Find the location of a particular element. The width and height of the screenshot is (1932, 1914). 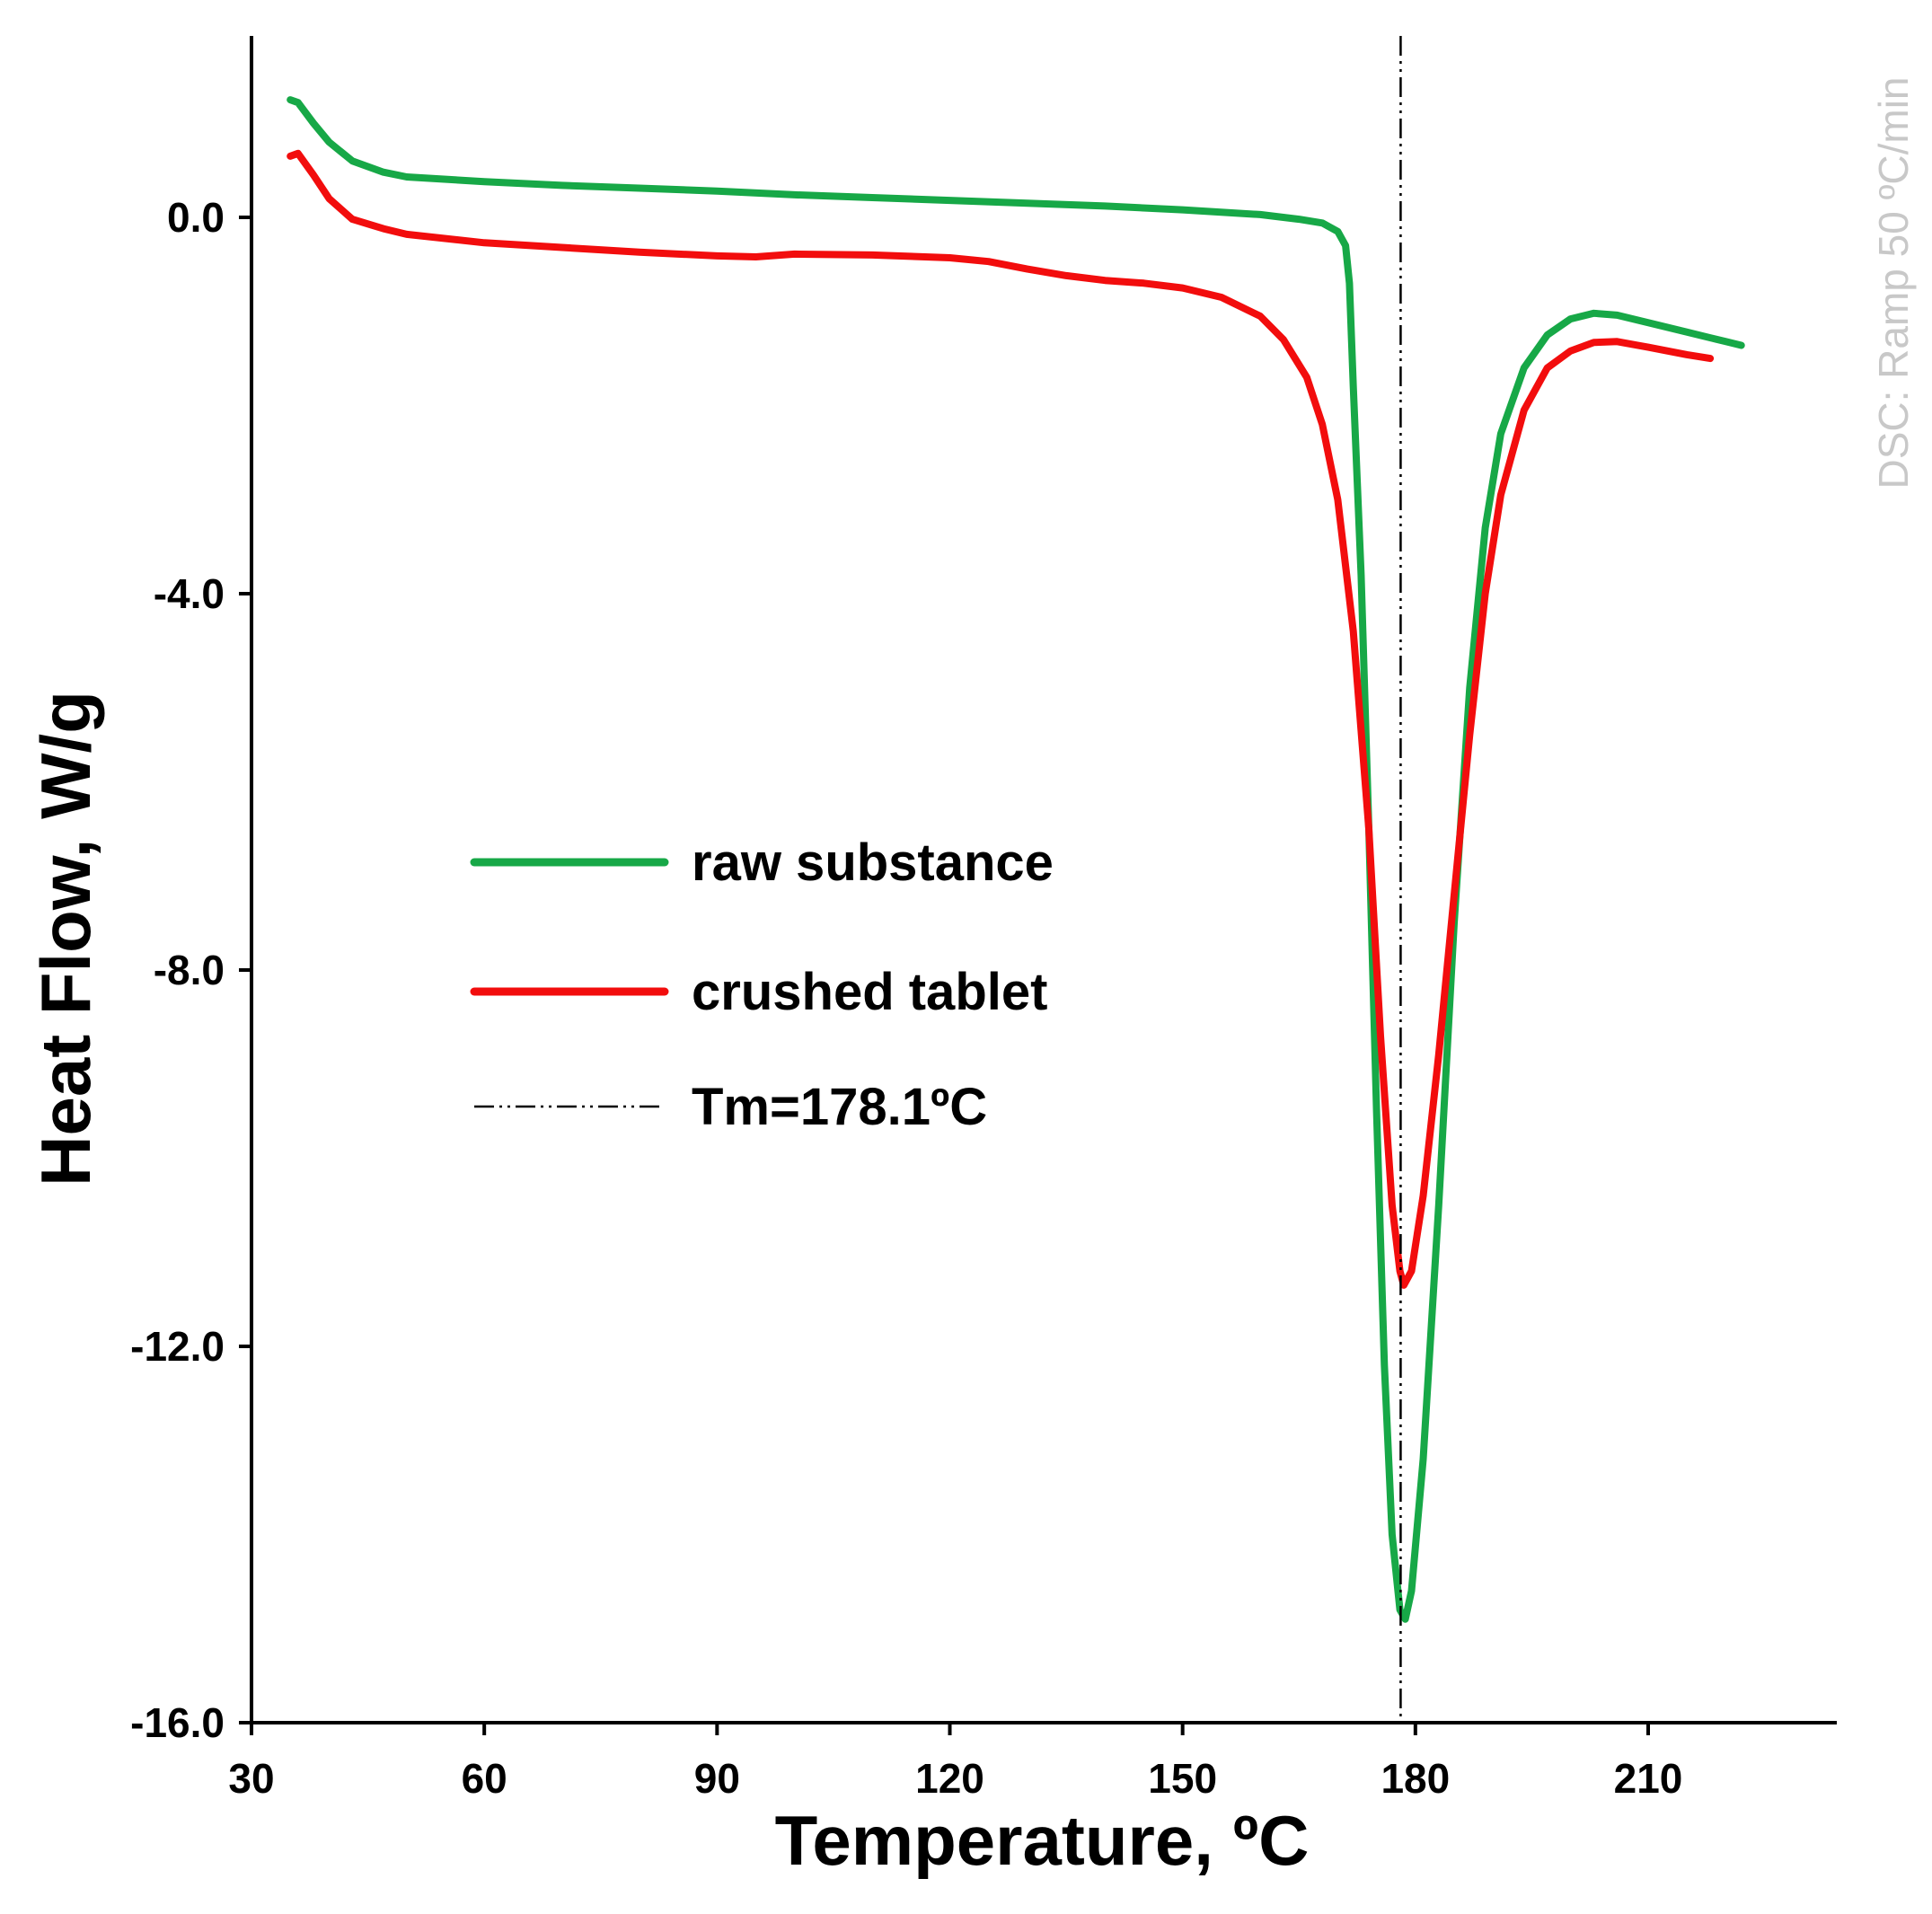

x-tick-label: 60 is located at coordinates (484, 1778).